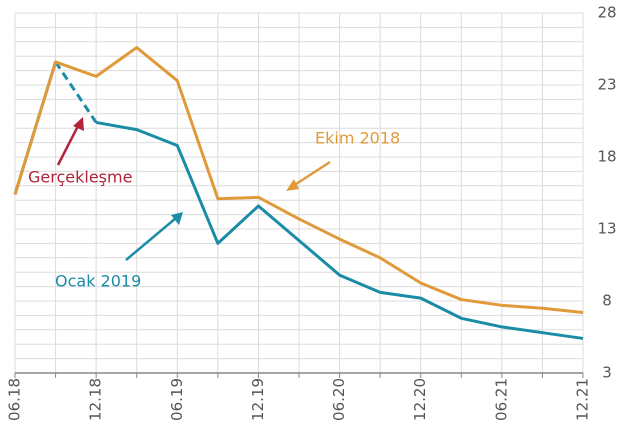 The height and width of the screenshot is (441, 624). What do you see at coordinates (15, 399) in the screenshot?
I see `x-tick-label: 06.18` at bounding box center [15, 399].